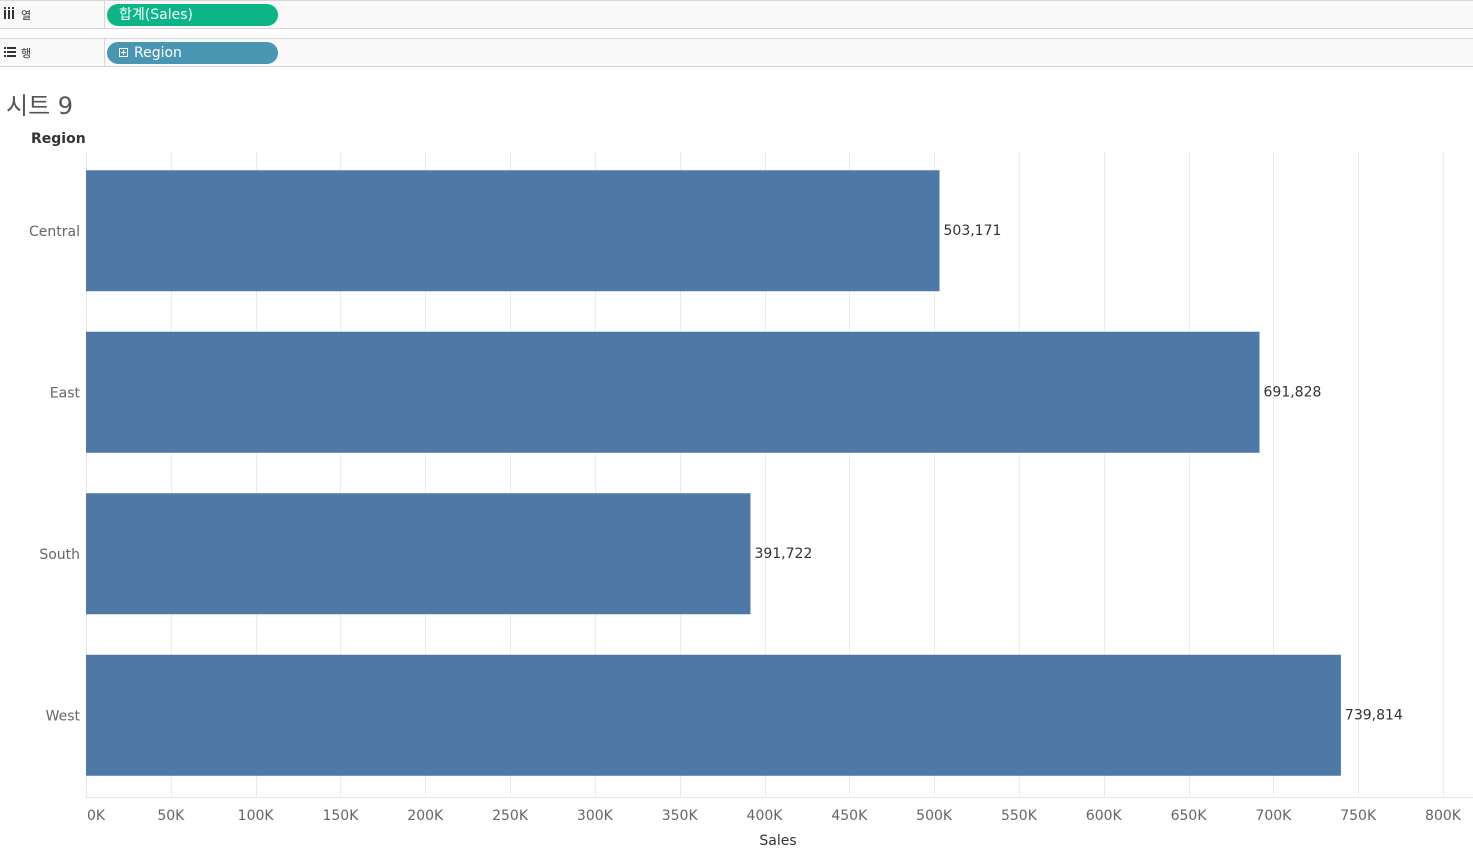 This screenshot has width=1473, height=858. What do you see at coordinates (849, 816) in the screenshot?
I see `x-tick-label: 450K` at bounding box center [849, 816].